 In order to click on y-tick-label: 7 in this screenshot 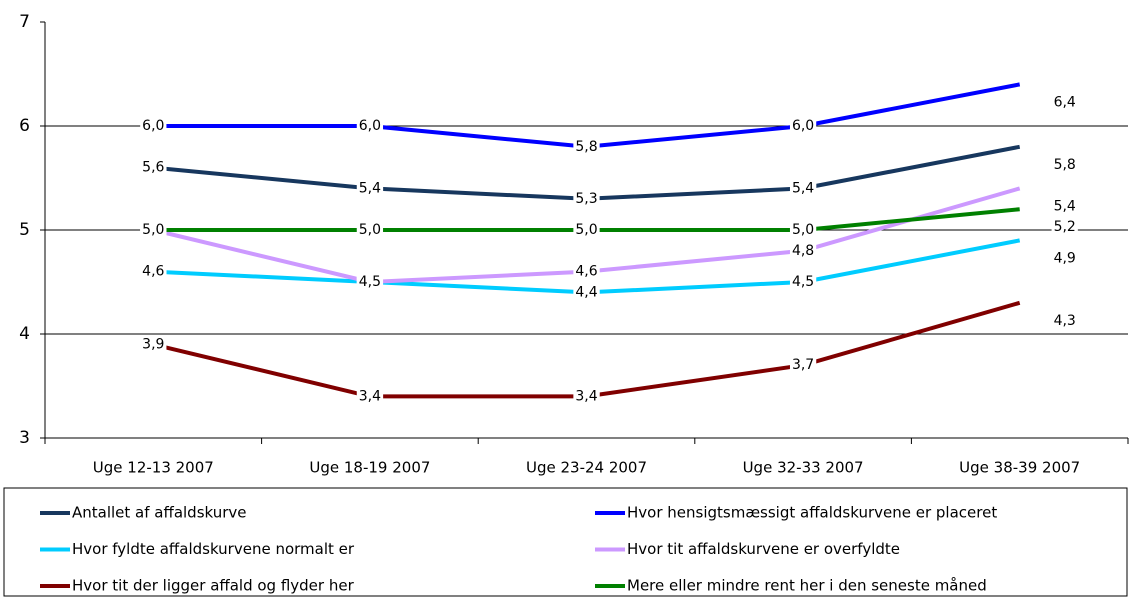, I will do `click(24, 22)`.